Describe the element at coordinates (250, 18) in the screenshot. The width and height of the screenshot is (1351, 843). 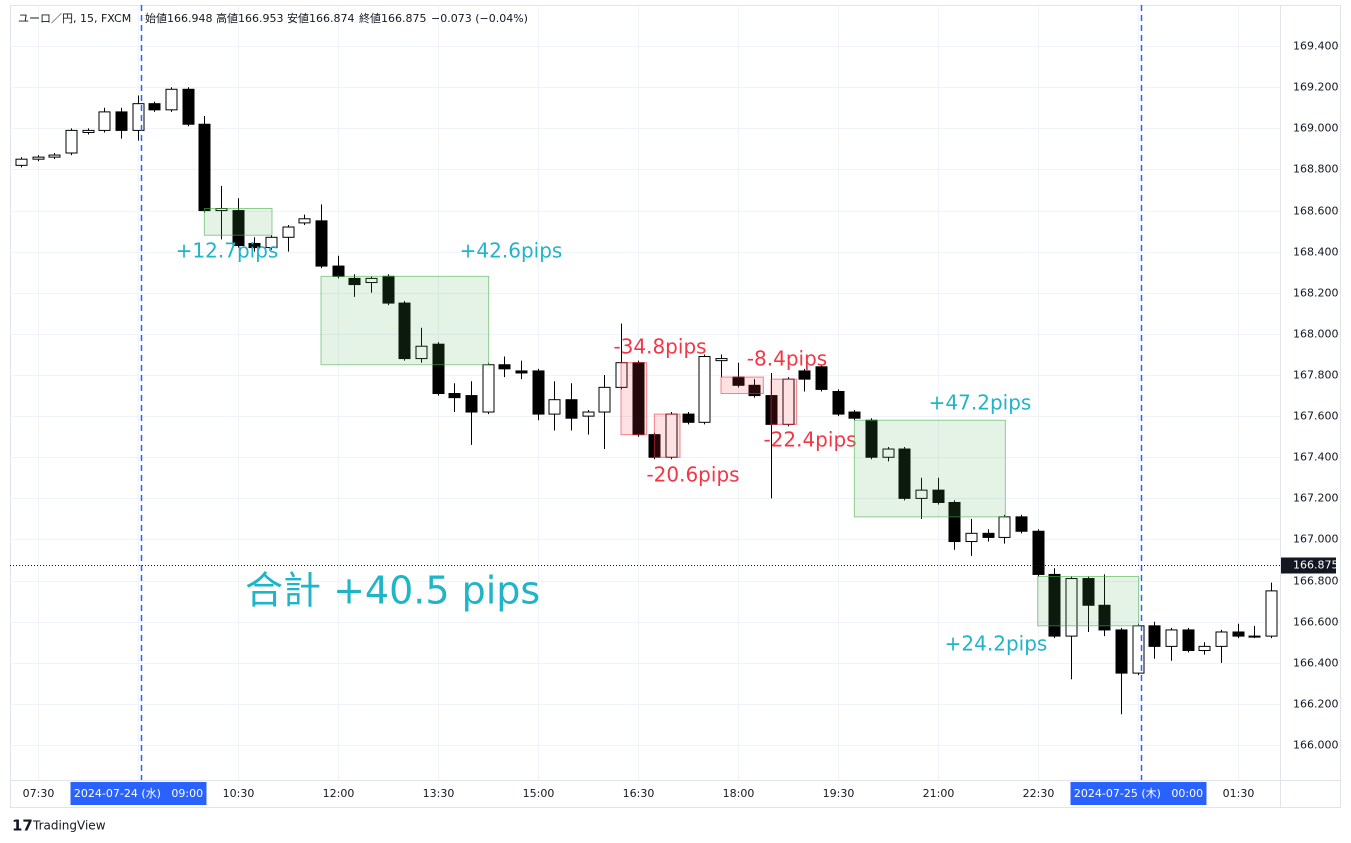
I see `ohlc-high: 高値166.953` at that location.